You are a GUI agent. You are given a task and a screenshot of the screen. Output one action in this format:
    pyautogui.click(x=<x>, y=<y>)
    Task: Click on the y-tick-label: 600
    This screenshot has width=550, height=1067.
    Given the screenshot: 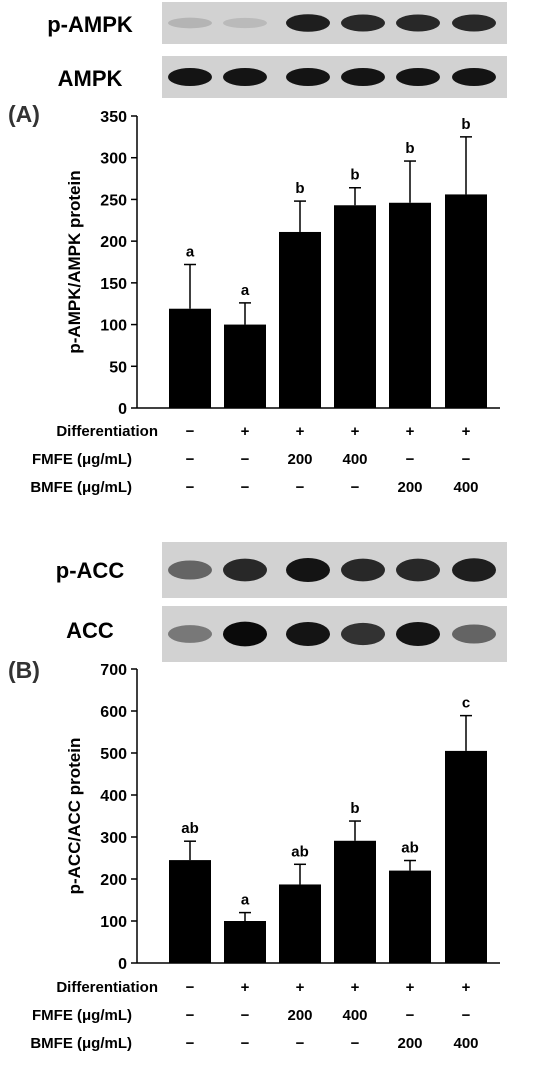 What is the action you would take?
    pyautogui.click(x=113, y=712)
    